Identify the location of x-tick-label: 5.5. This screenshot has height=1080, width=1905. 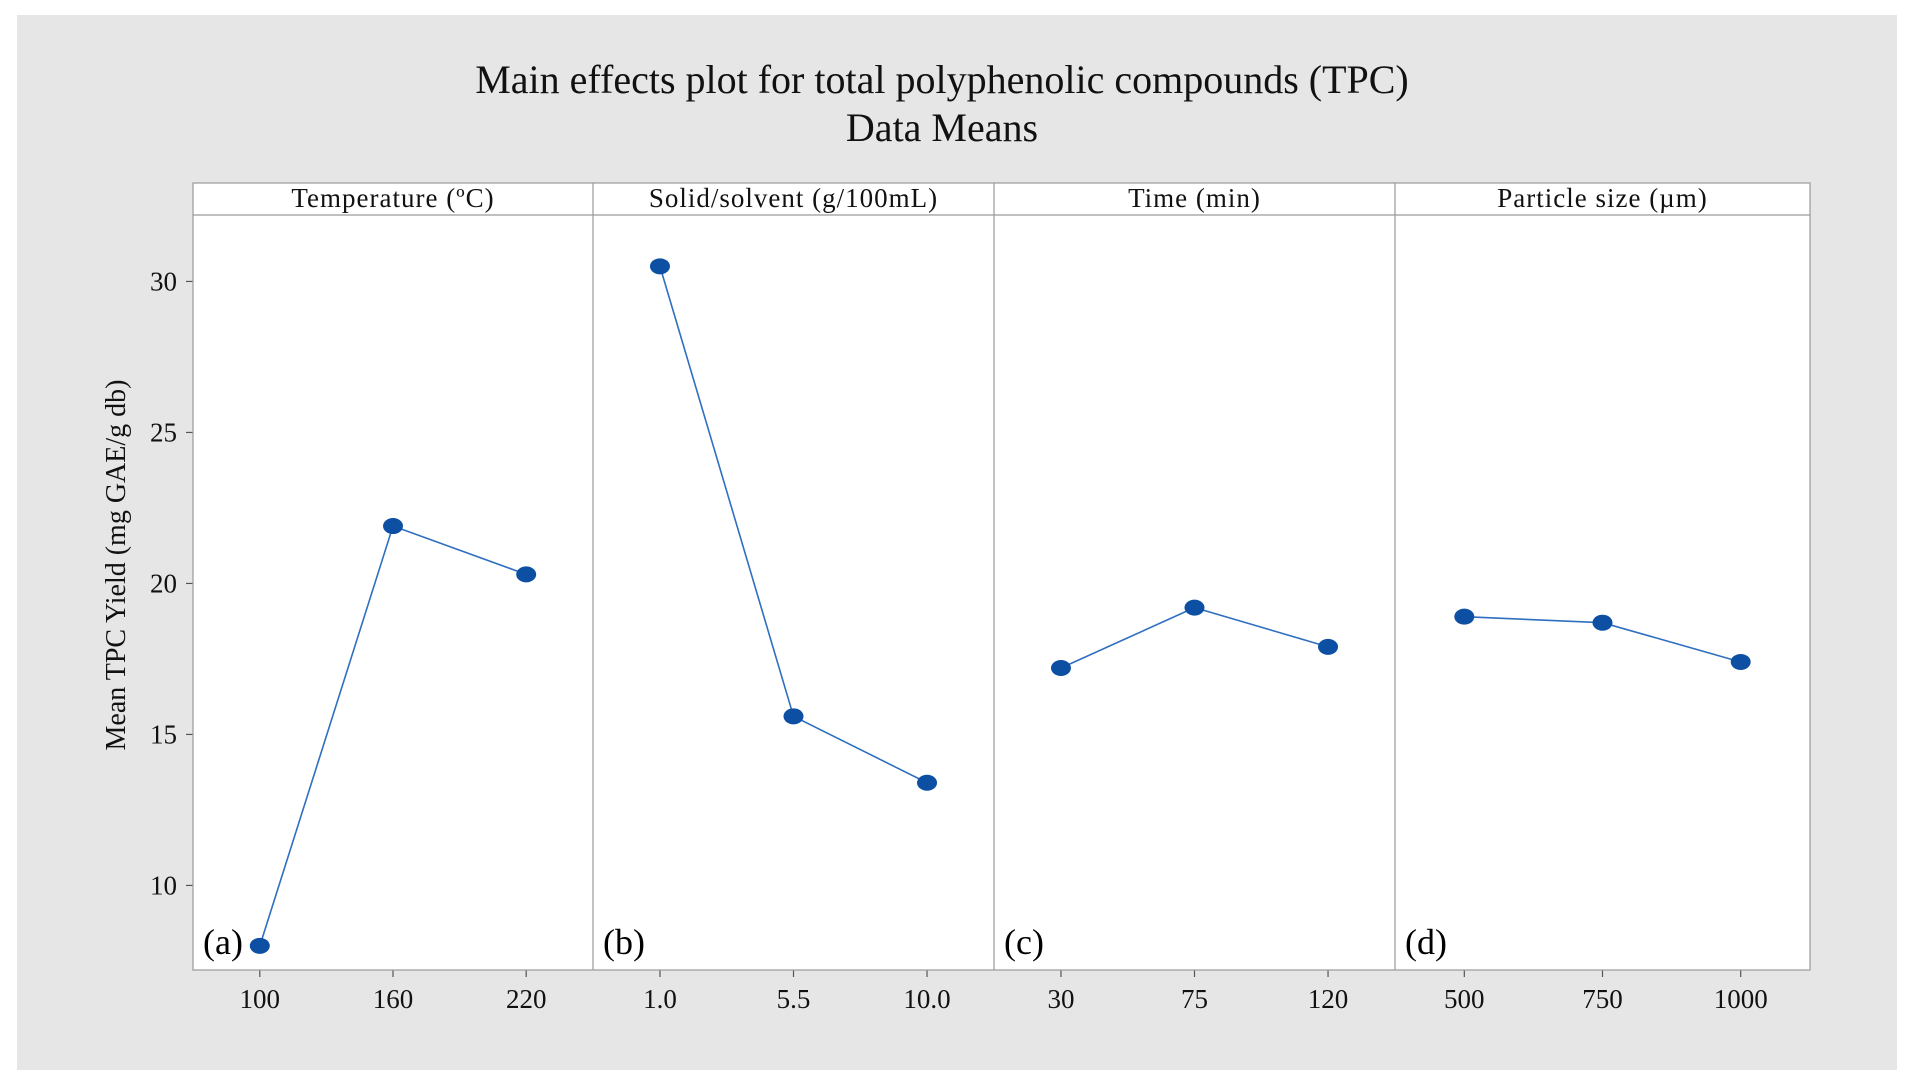
(794, 999).